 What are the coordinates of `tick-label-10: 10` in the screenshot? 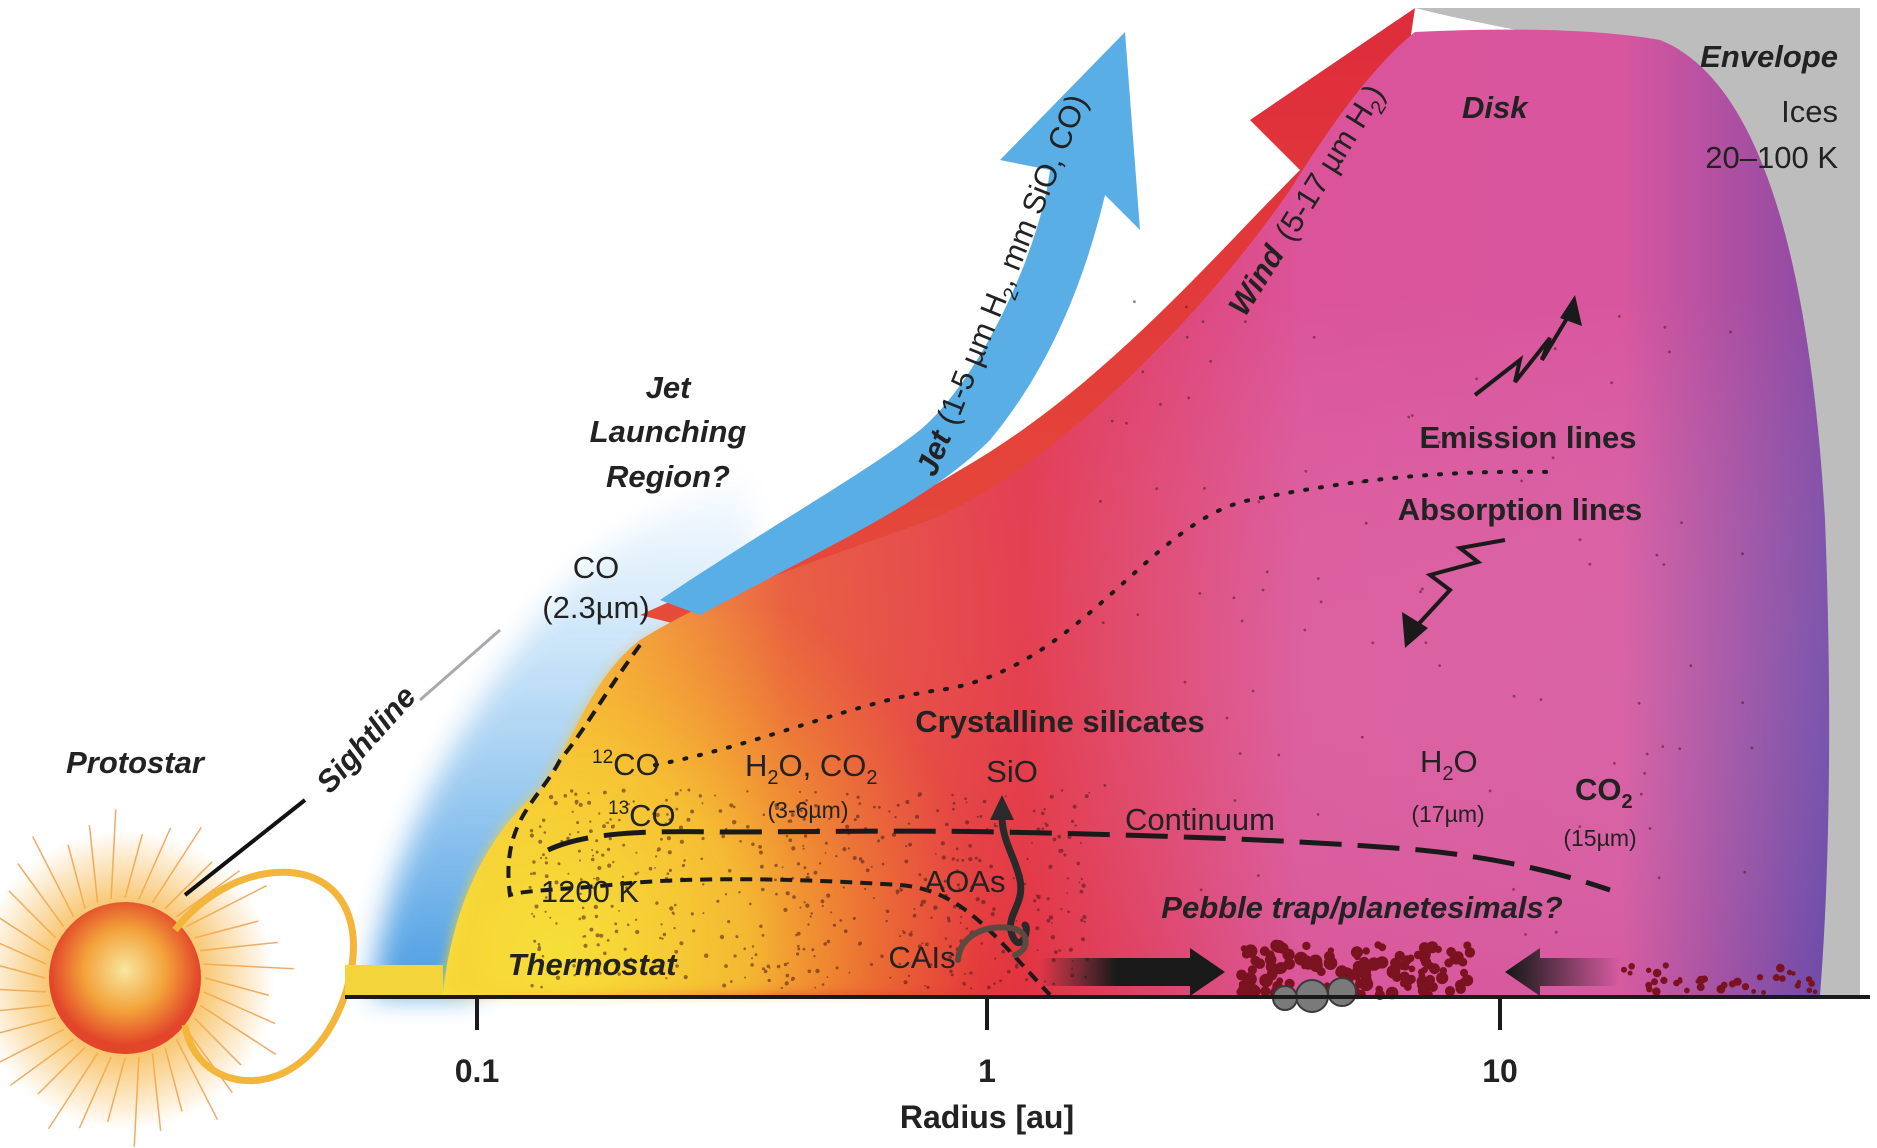 It's located at (1500, 1071).